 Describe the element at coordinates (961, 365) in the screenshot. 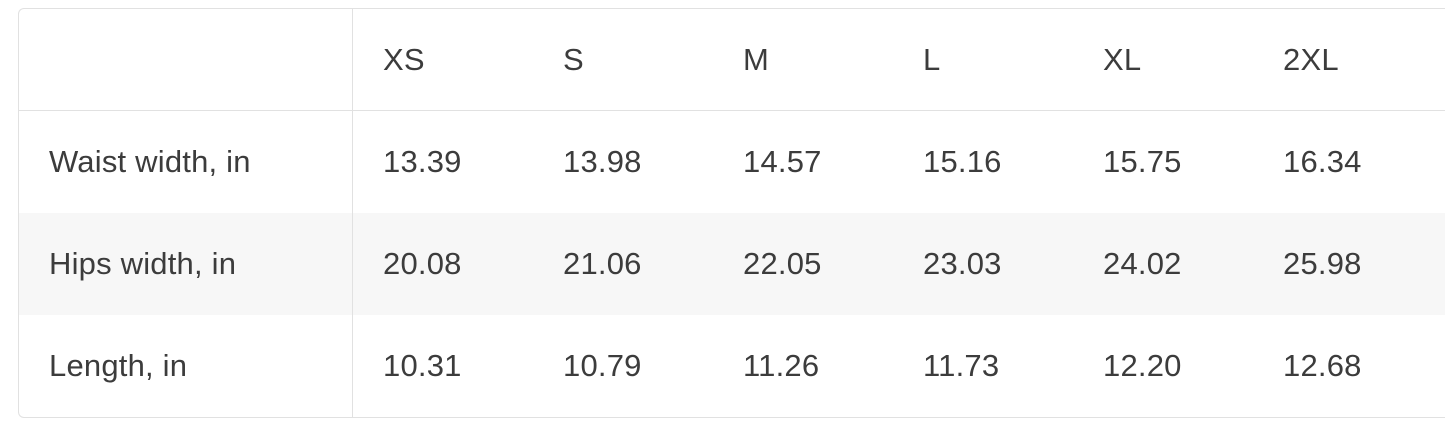

I see `measurement-cell: 11.73` at that location.